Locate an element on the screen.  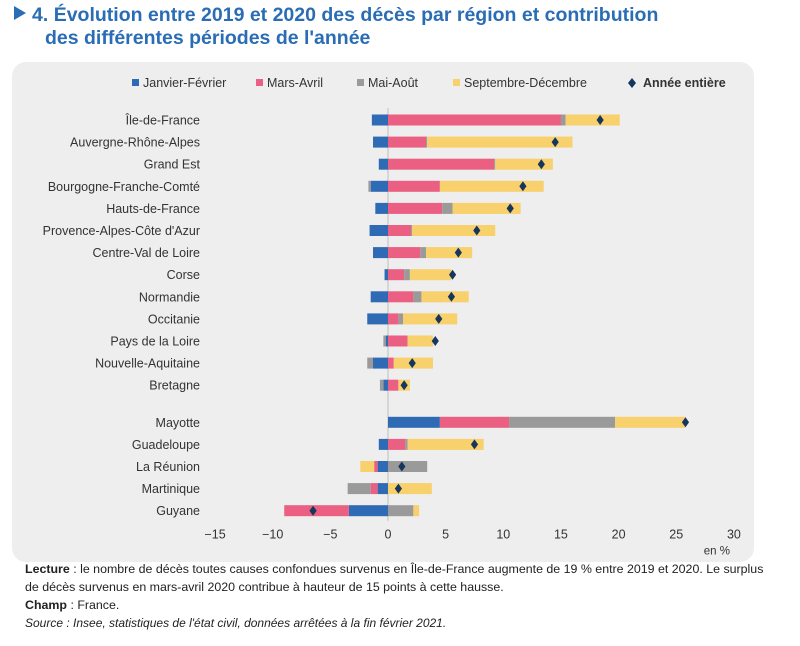
category-label-occitanie: Occitanie is located at coordinates (174, 319).